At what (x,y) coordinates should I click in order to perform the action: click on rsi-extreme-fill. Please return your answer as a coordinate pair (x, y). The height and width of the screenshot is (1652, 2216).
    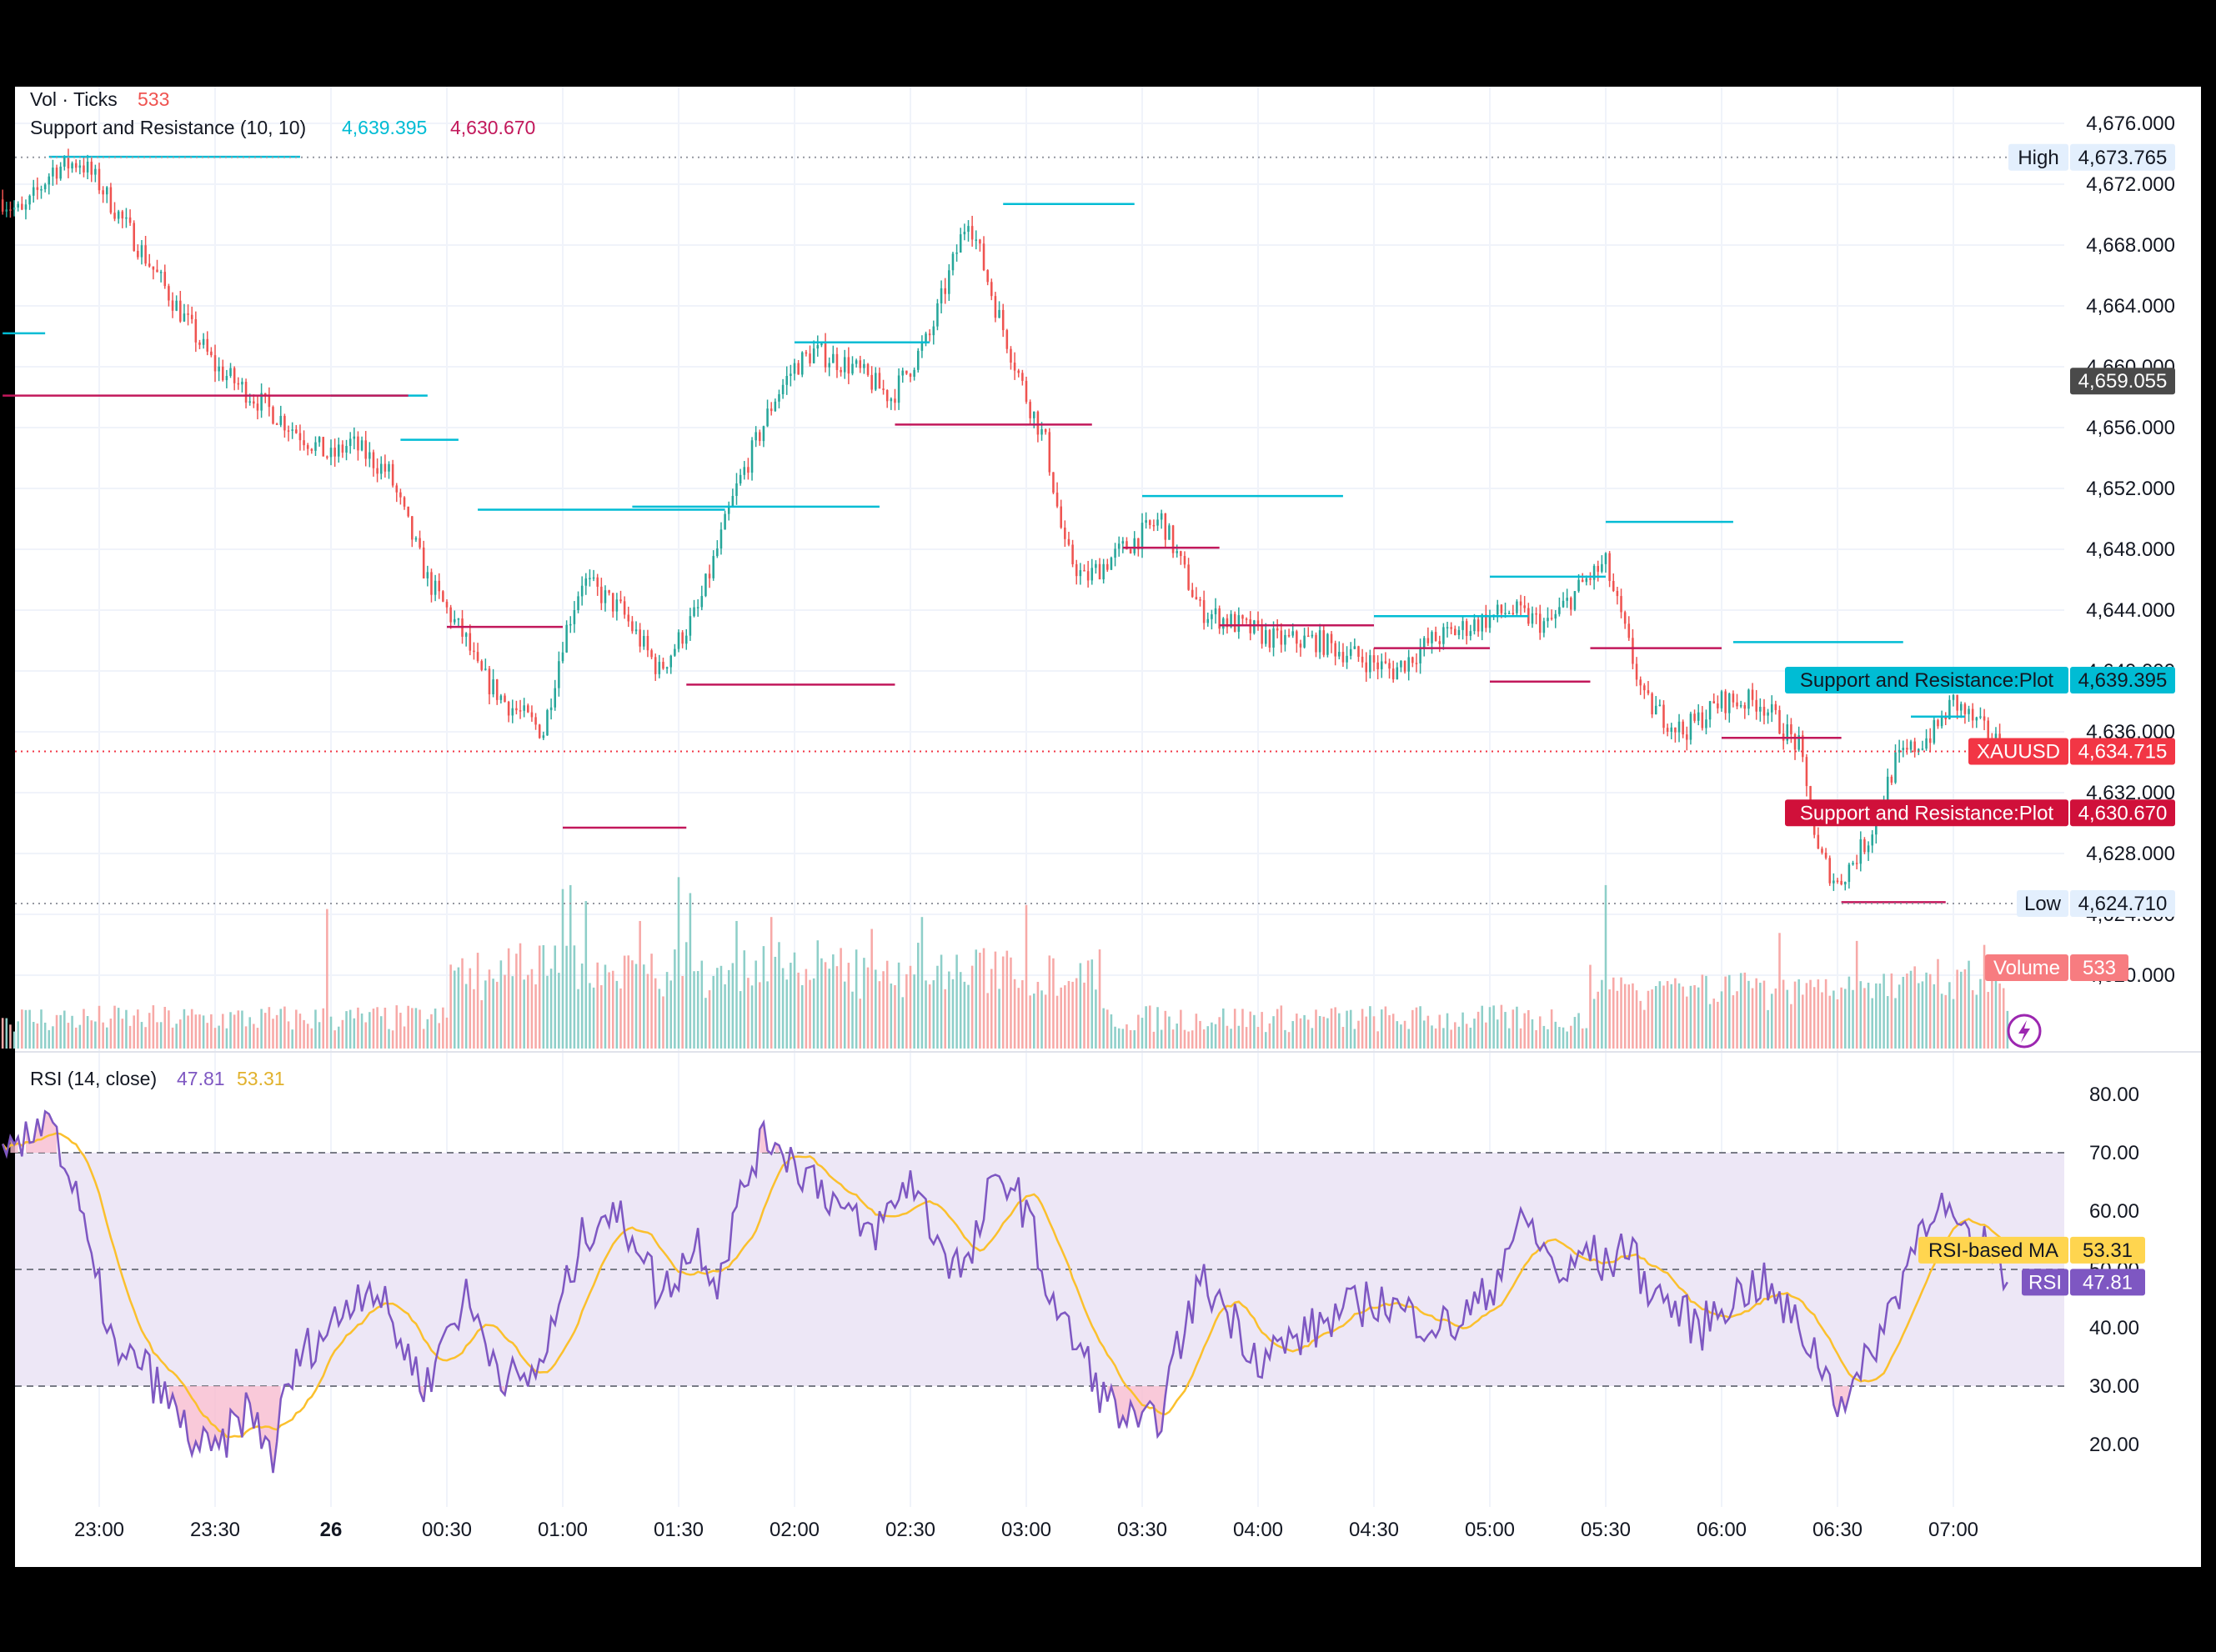
    Looking at the image, I should click on (224, 1430).